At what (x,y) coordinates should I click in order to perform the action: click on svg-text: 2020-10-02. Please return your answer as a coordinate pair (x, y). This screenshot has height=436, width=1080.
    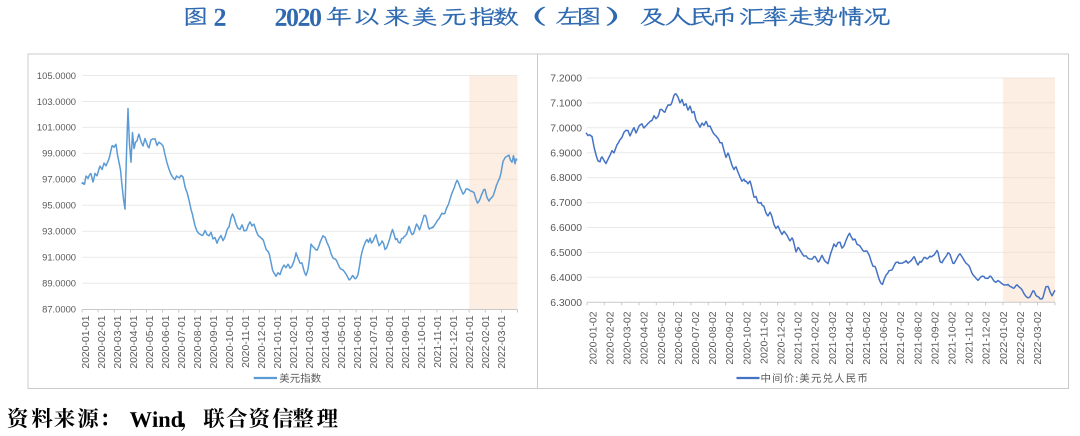
    Looking at the image, I should click on (747, 337).